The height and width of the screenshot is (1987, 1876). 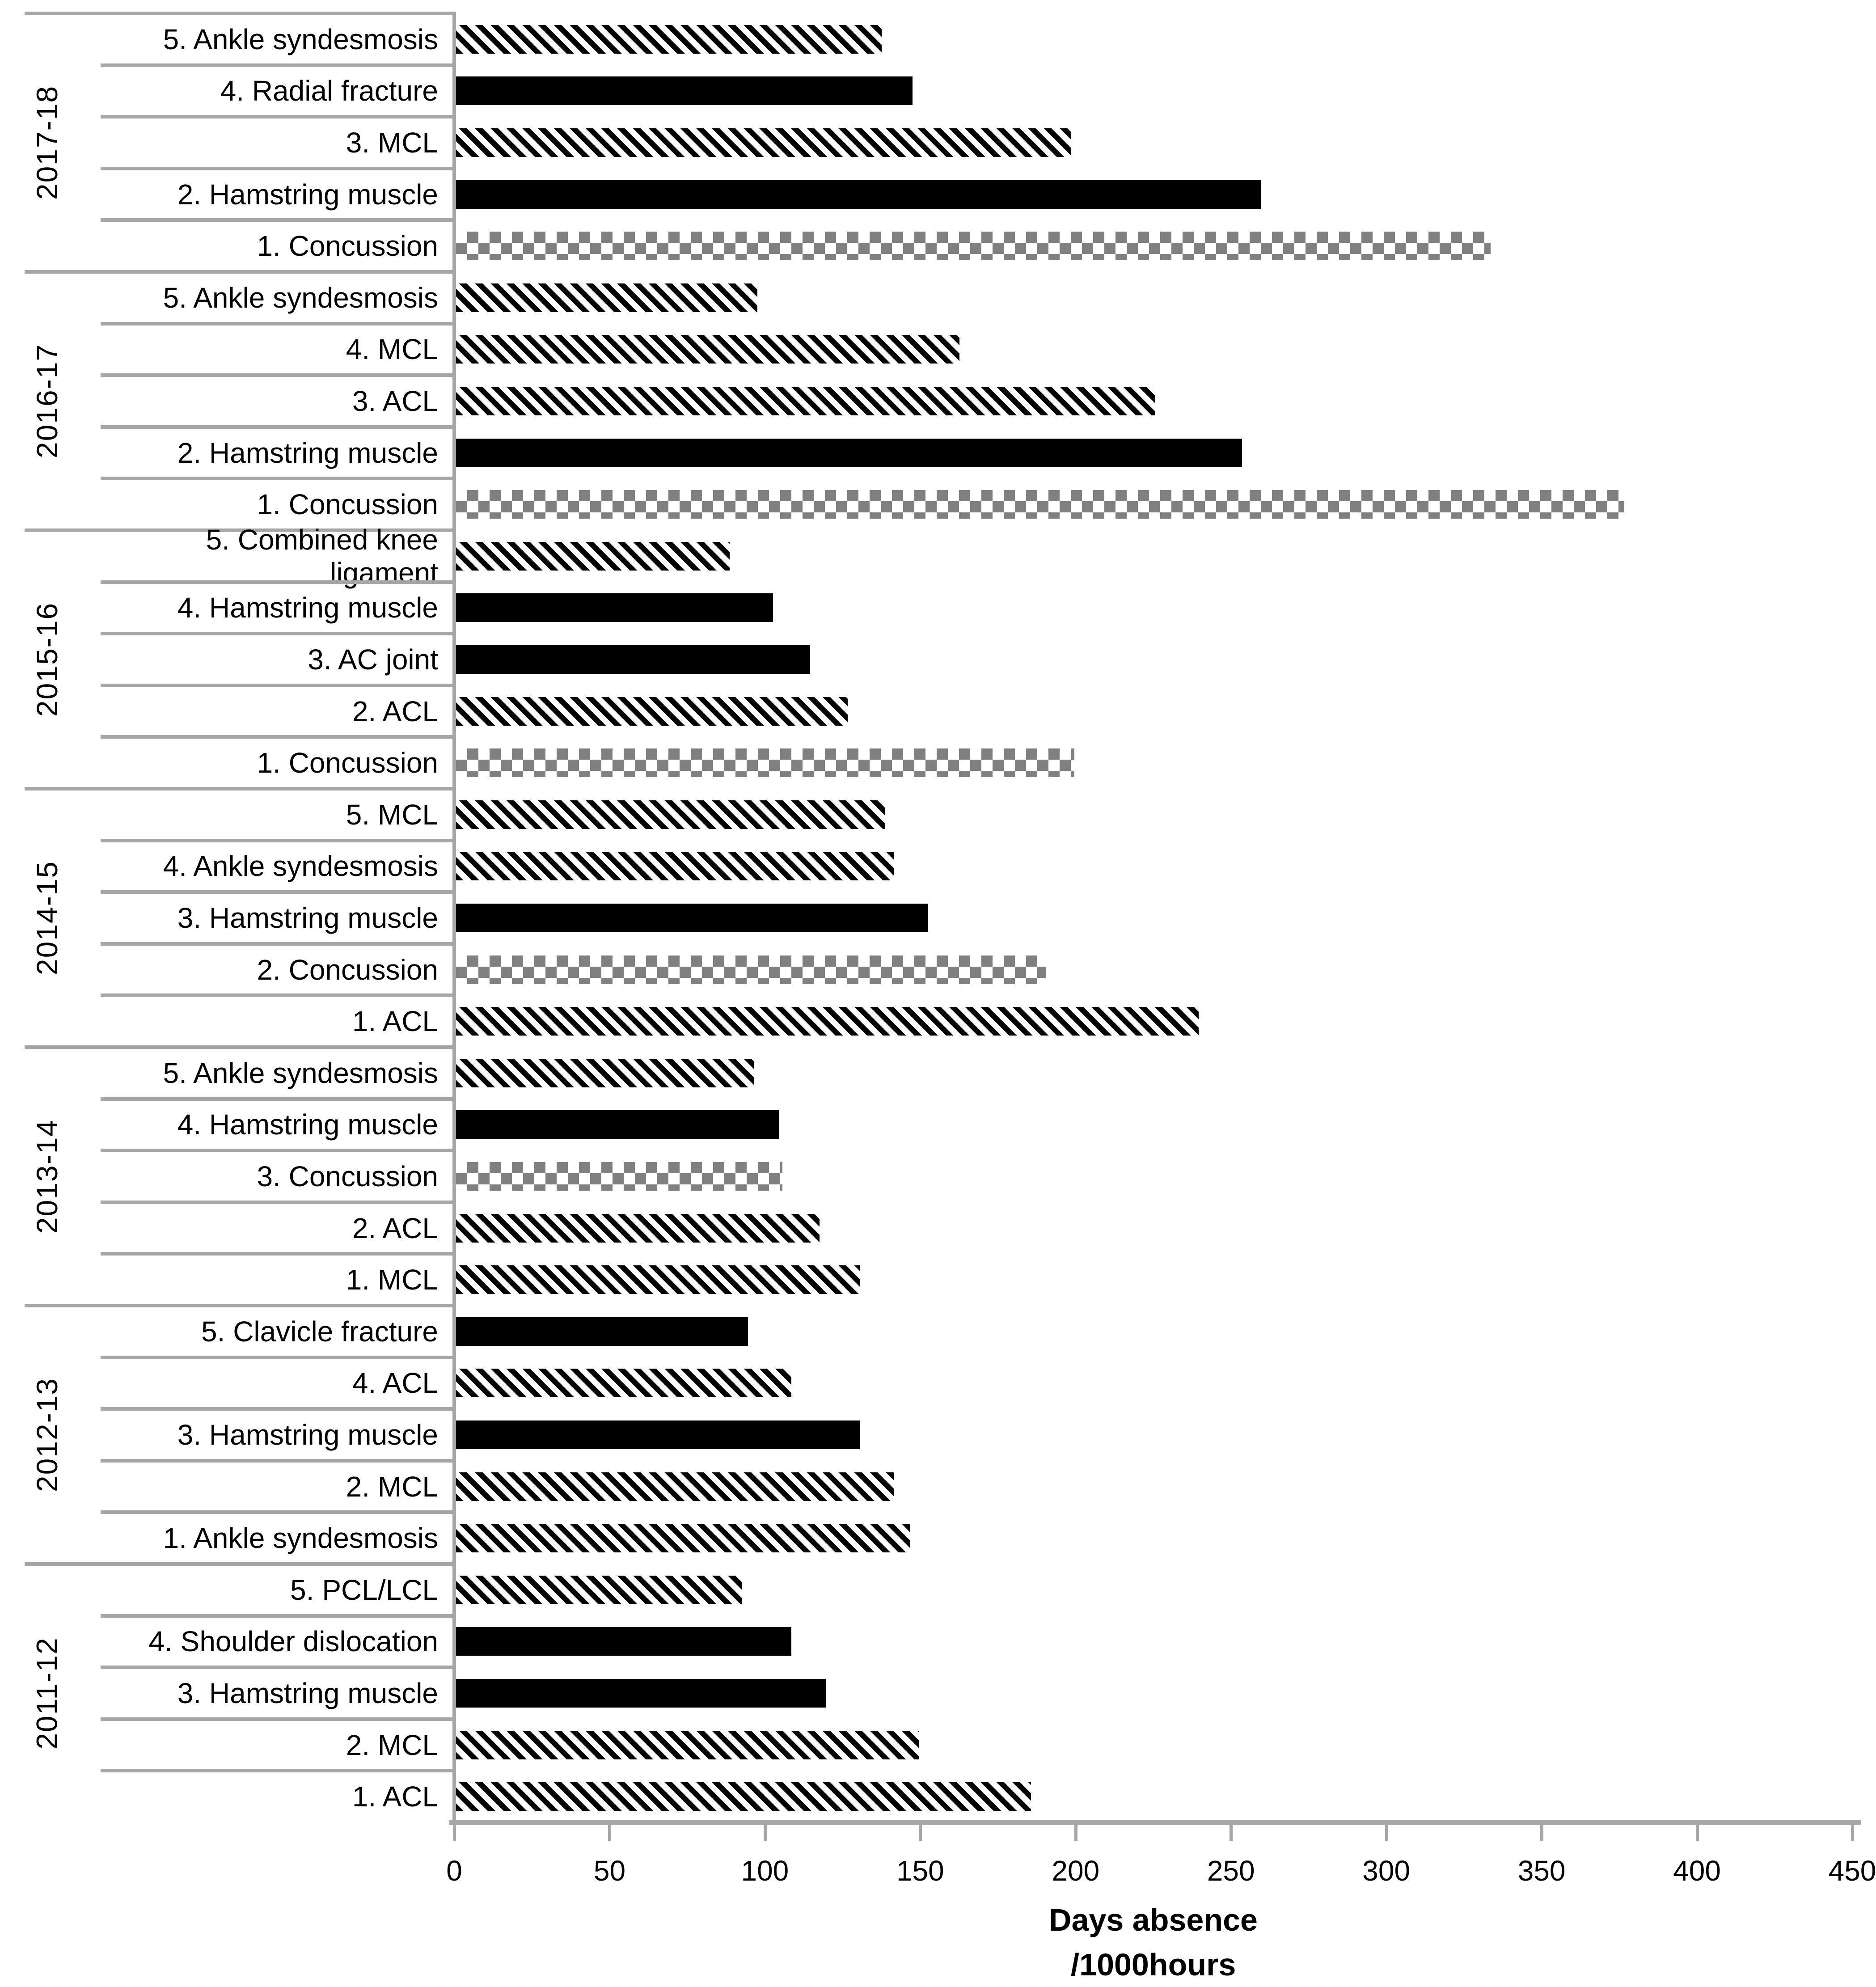 I want to click on x-axis-title-line1: Days absence, so click(x=1154, y=1920).